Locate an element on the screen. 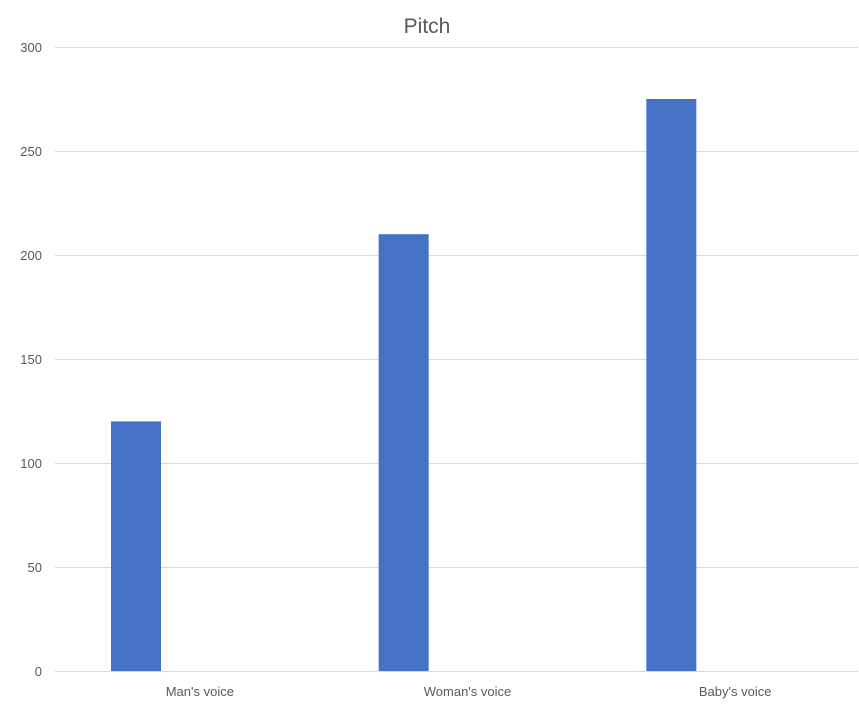 This screenshot has height=720, width=859. y-tick-label: 250 is located at coordinates (31, 151).